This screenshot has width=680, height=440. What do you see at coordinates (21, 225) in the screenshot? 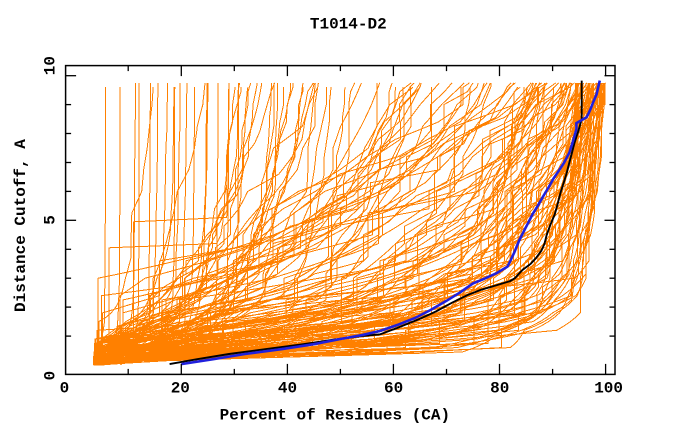
I see `svg-text: Distance Cutoff, A` at bounding box center [21, 225].